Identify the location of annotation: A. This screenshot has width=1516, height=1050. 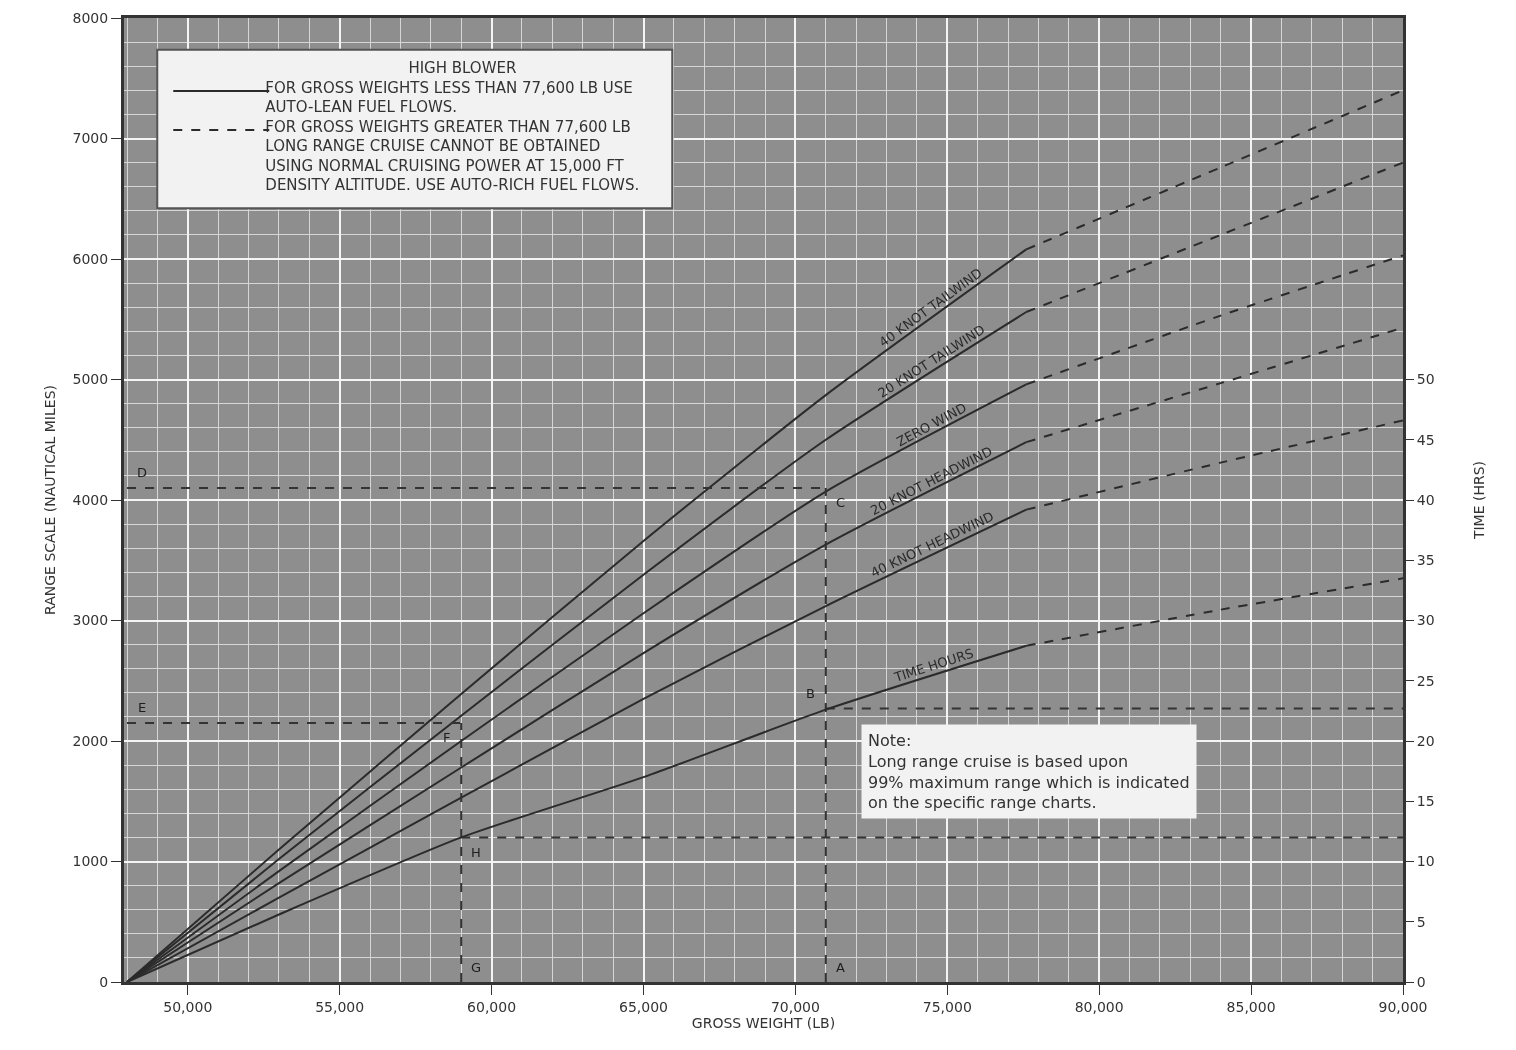
(840, 967).